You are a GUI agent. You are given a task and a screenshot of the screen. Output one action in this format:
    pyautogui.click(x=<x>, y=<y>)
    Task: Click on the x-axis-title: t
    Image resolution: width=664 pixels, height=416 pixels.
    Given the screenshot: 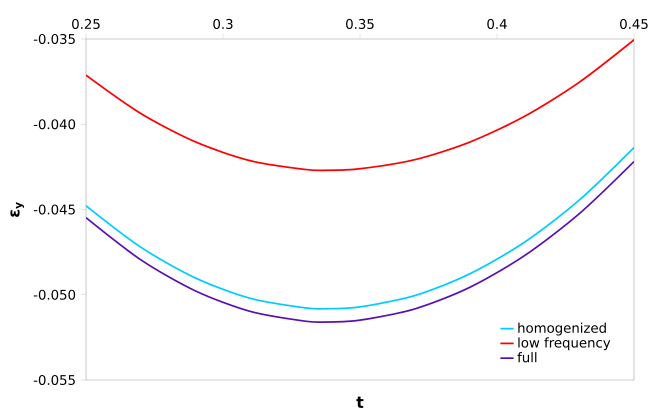 What is the action you would take?
    pyautogui.click(x=360, y=402)
    